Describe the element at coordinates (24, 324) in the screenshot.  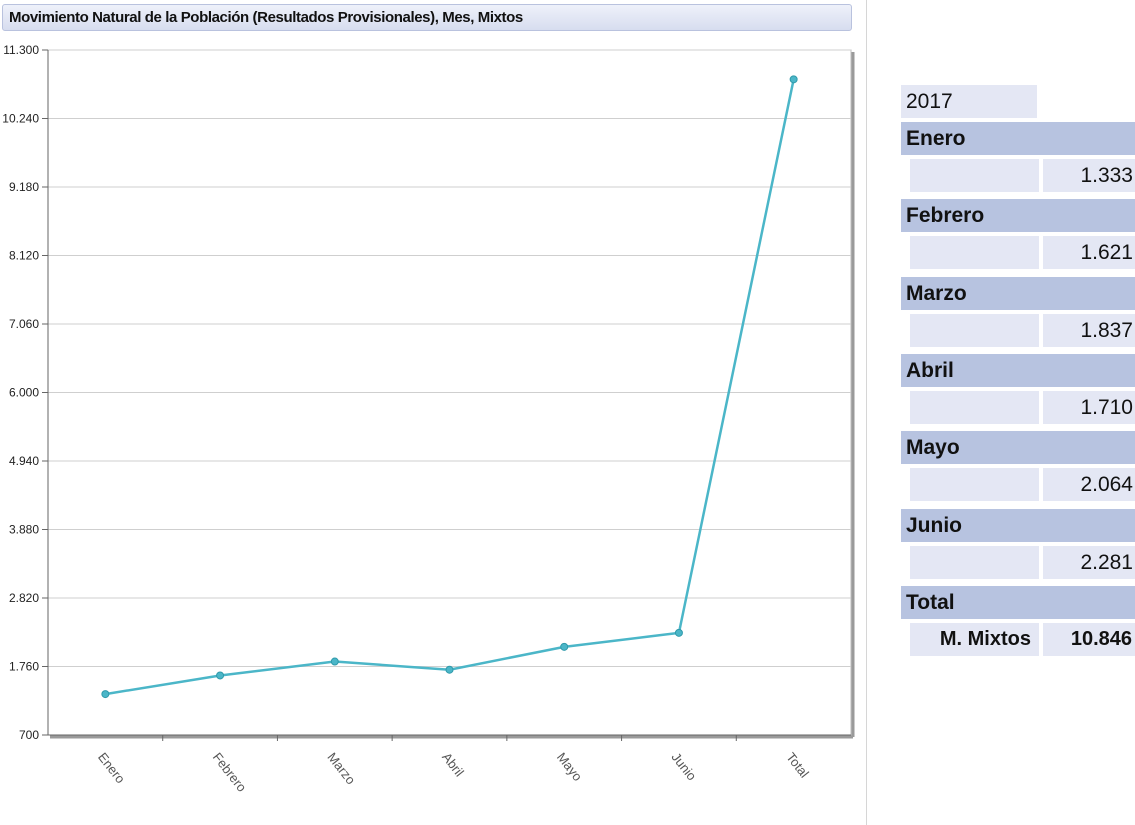
I see `y-tick-label: 7.060` at that location.